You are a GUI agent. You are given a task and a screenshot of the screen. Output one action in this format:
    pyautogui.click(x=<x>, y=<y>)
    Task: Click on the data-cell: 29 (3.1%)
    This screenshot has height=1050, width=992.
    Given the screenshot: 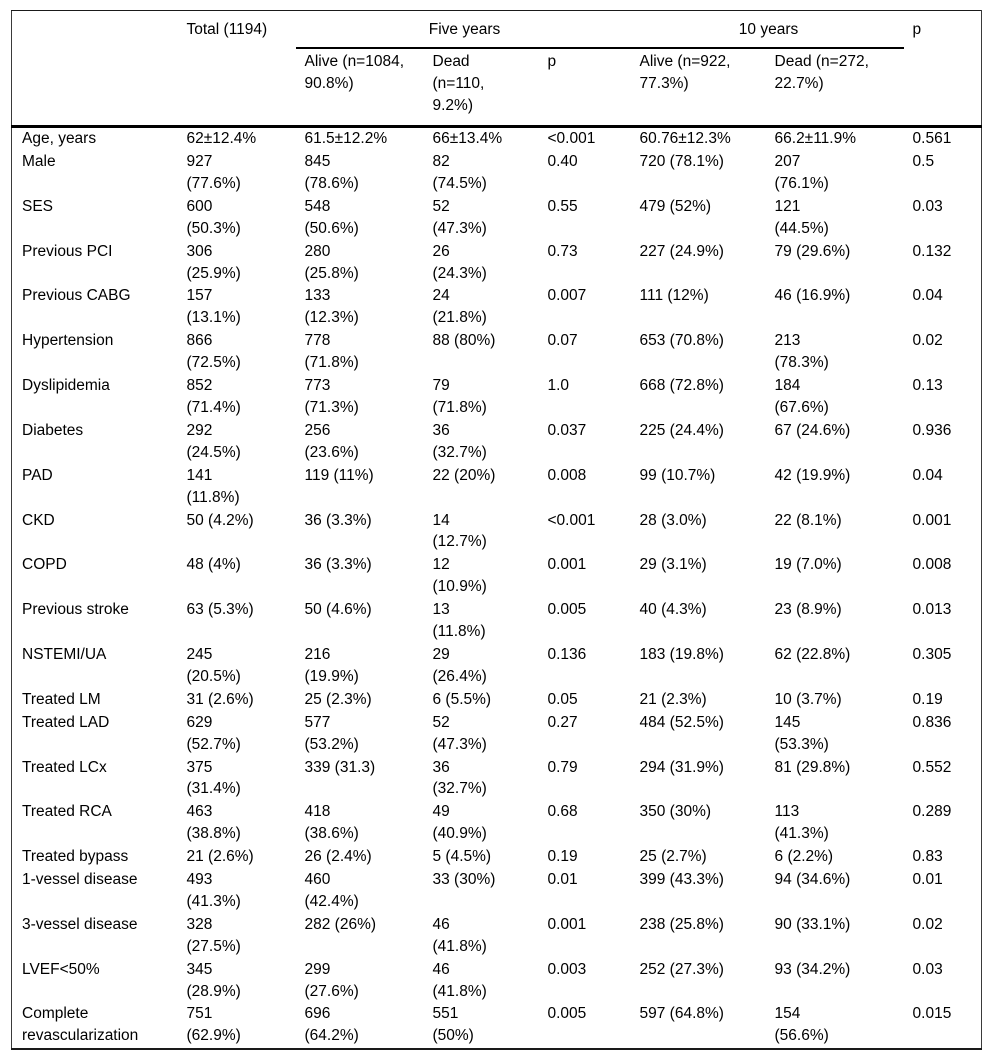 What is the action you would take?
    pyautogui.click(x=673, y=565)
    